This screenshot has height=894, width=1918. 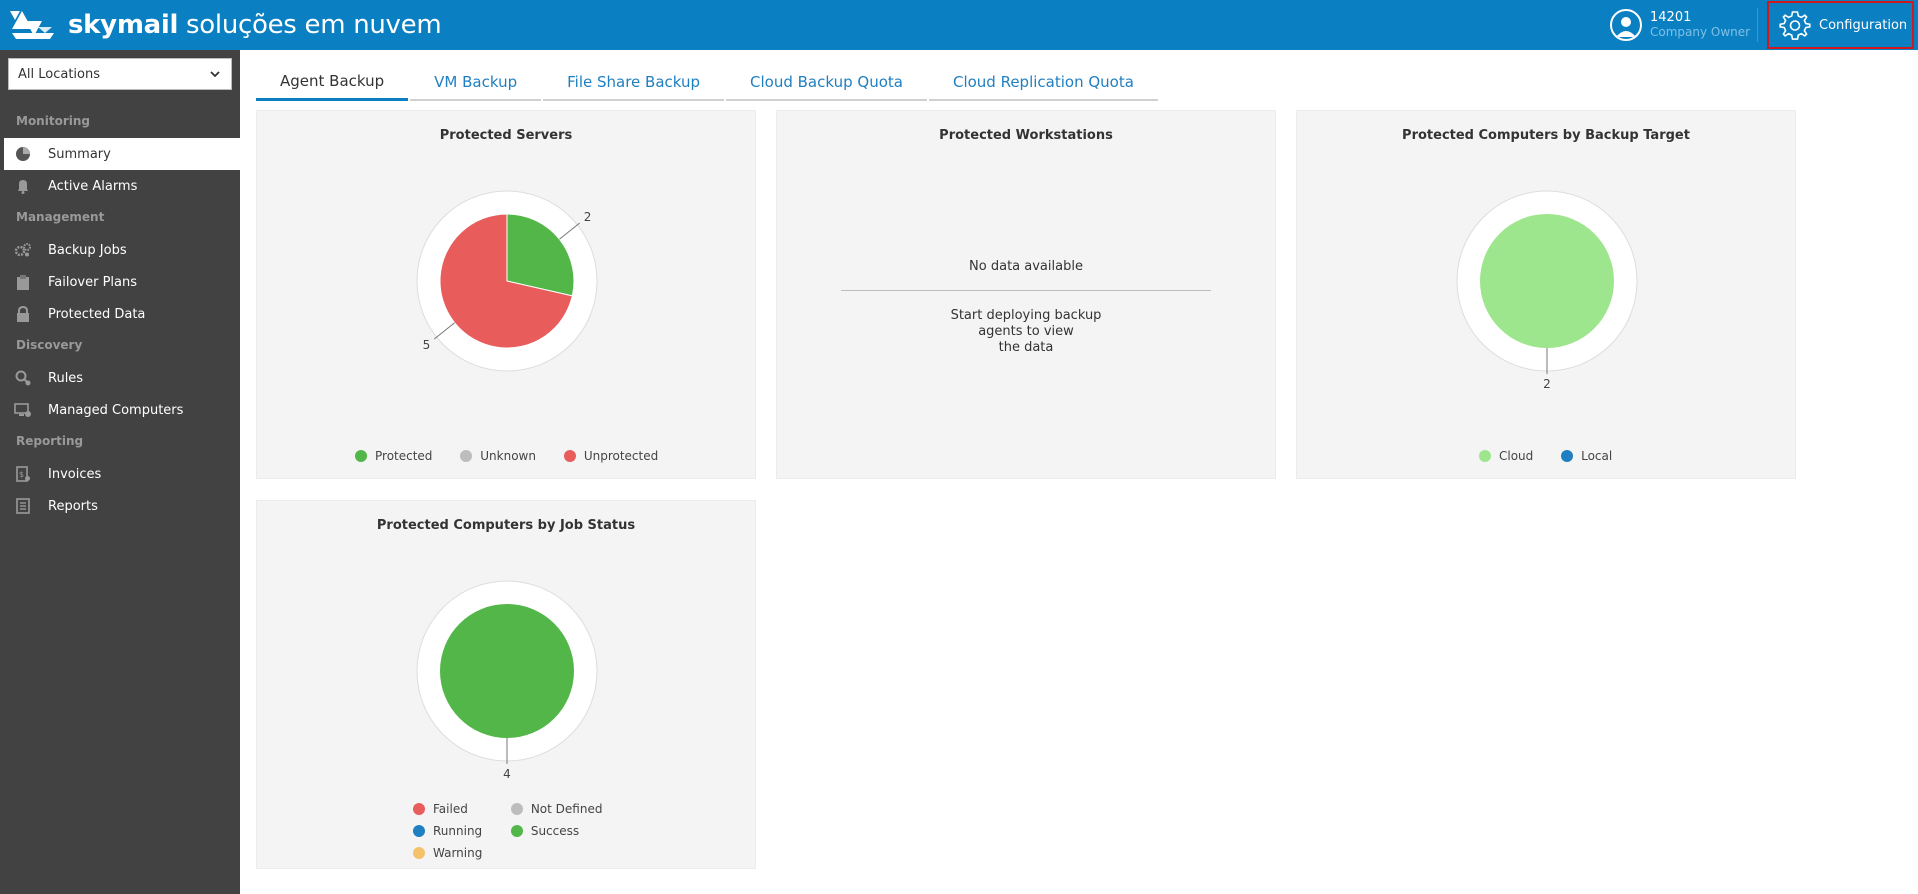 I want to click on pie-data-label: 5, so click(x=427, y=345).